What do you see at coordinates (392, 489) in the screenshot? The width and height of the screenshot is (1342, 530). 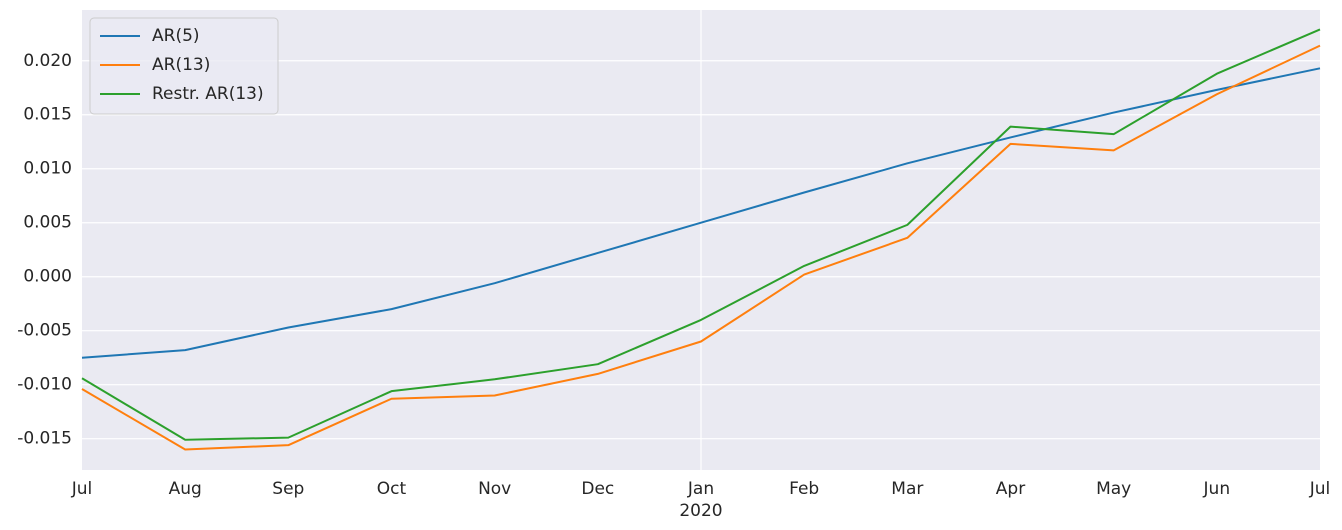 I see `x-tick-label: Oct` at bounding box center [392, 489].